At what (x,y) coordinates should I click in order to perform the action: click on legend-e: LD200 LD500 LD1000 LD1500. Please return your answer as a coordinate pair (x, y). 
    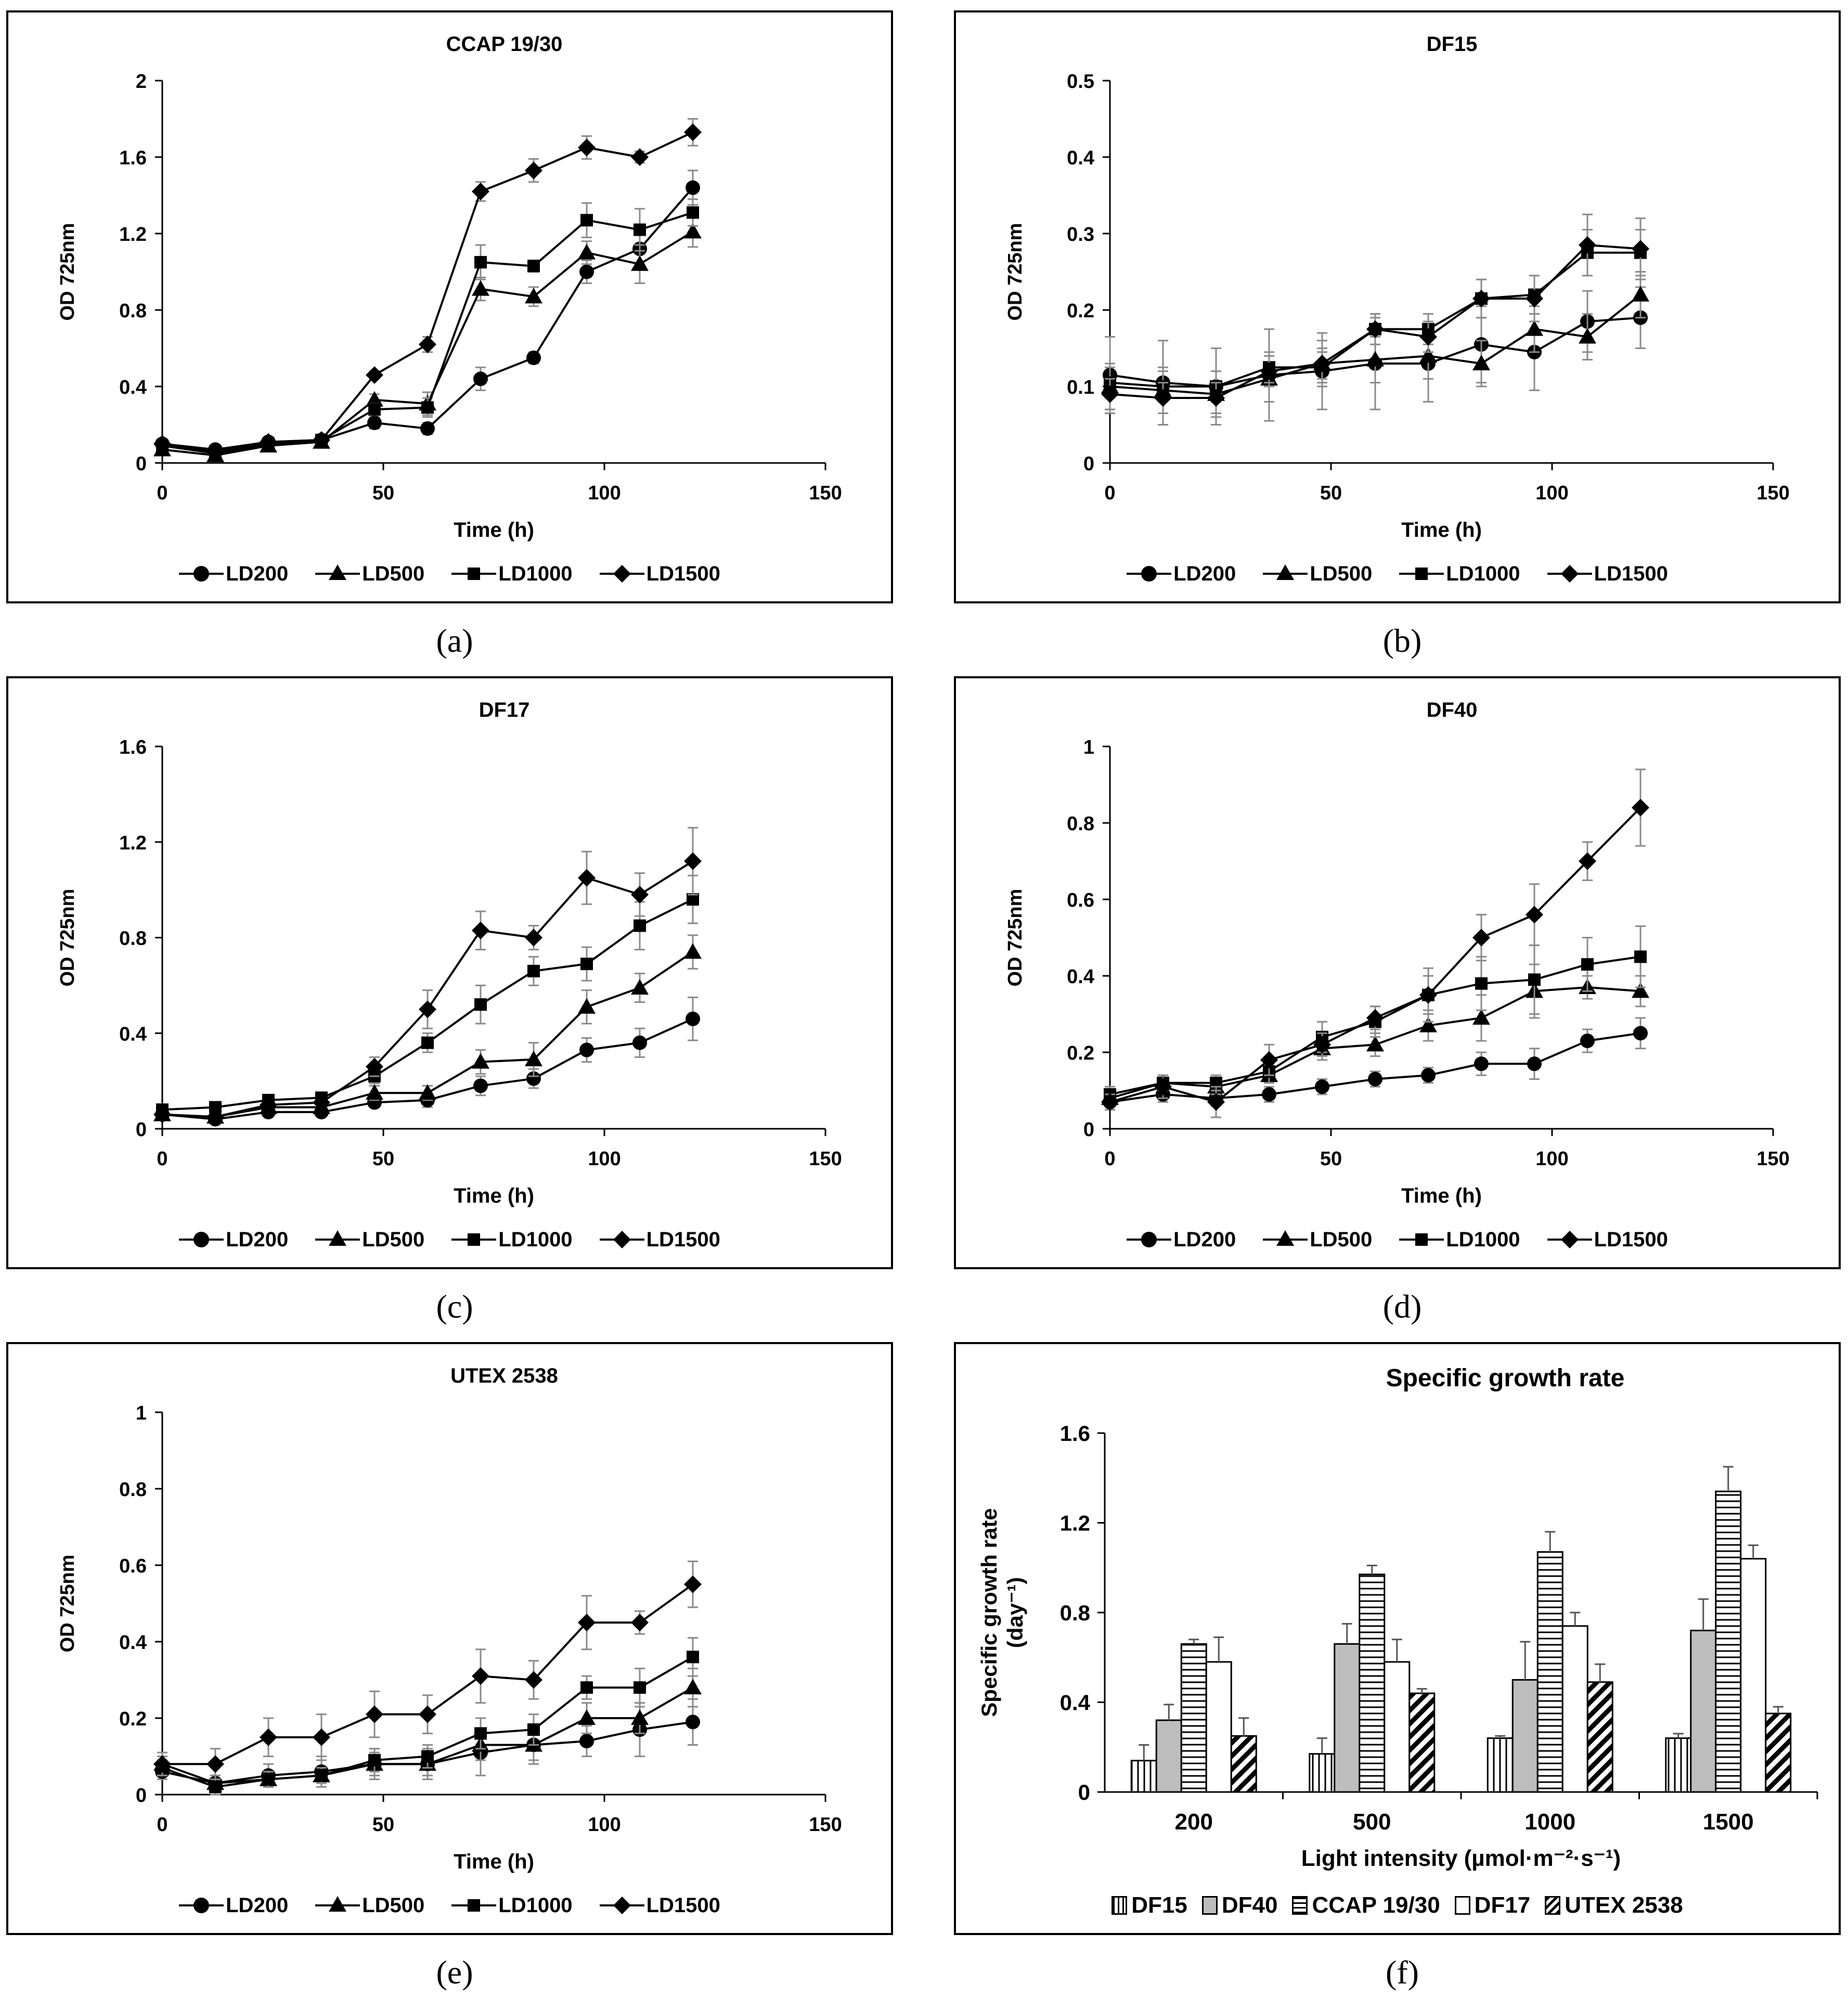
    Looking at the image, I should click on (449, 1902).